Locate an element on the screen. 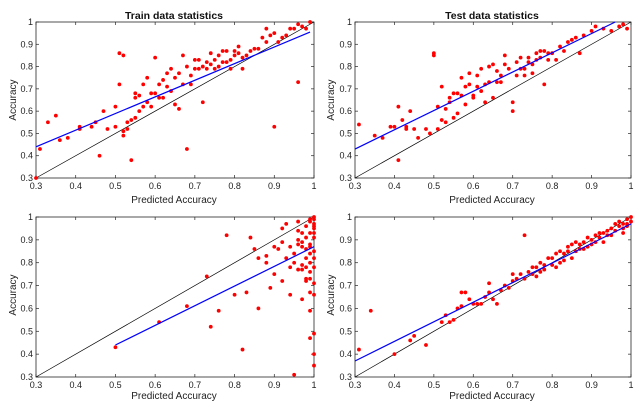  y-axis-label: Accuracy is located at coordinates (13, 99).